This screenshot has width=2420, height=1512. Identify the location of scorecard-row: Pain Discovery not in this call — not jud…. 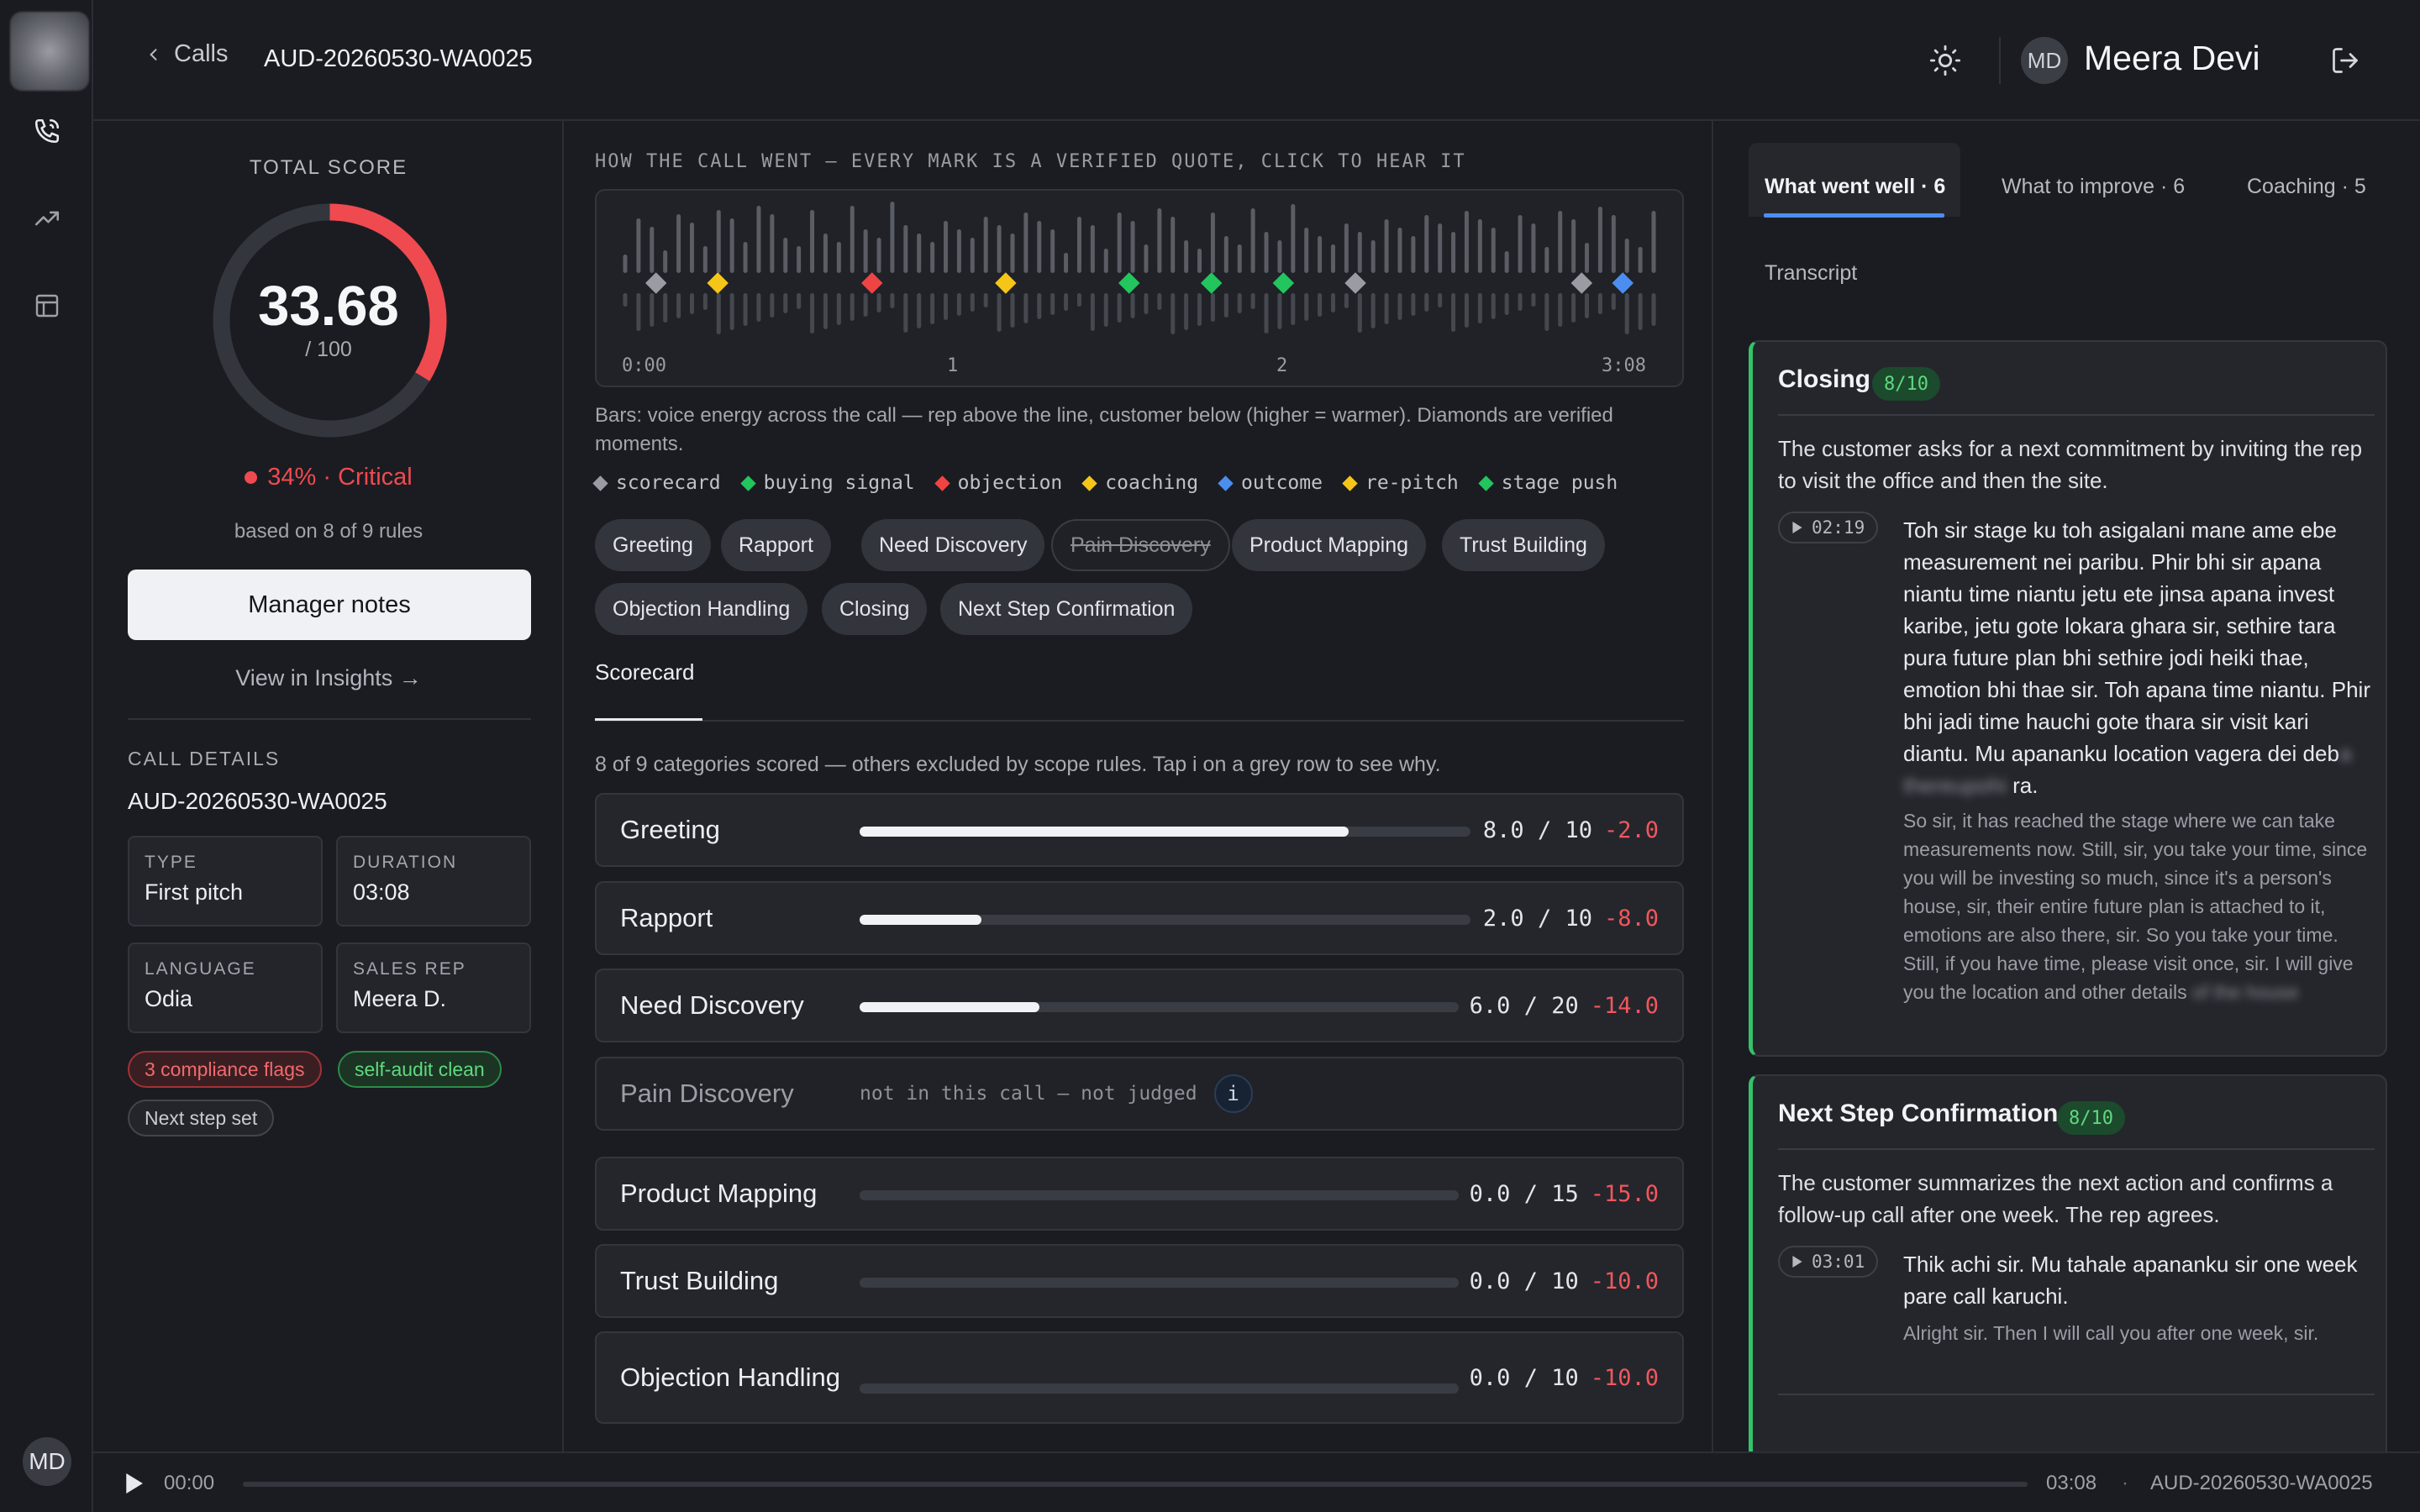
(1139, 1094).